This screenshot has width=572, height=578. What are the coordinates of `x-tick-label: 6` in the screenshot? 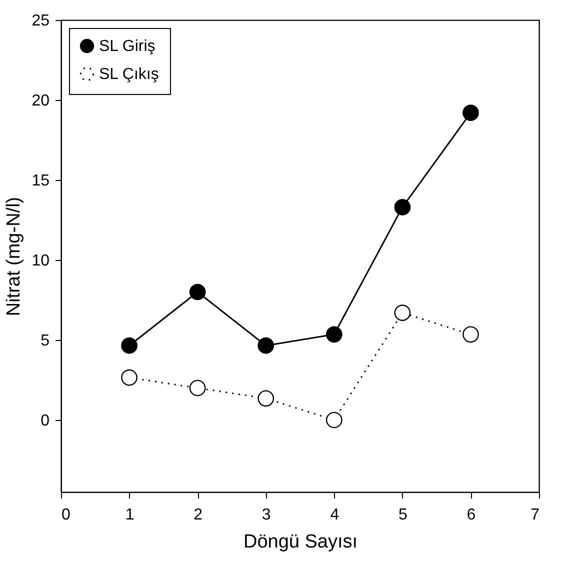 It's located at (471, 515).